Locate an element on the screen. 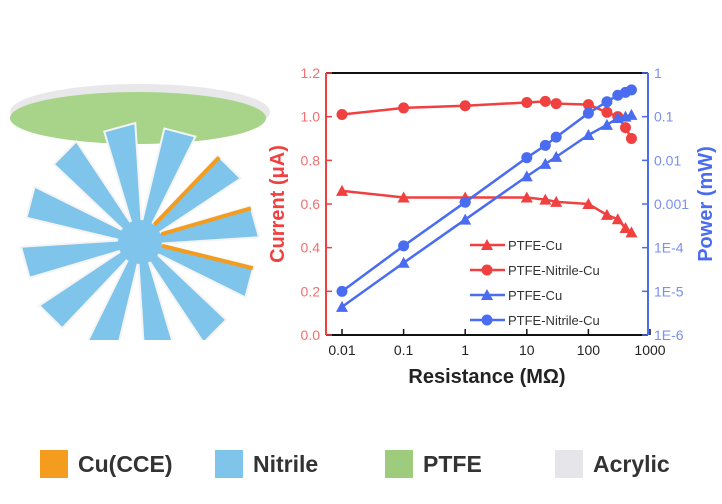 This screenshot has height=504, width=722. y2-tick-label: 0.1 is located at coordinates (664, 117).